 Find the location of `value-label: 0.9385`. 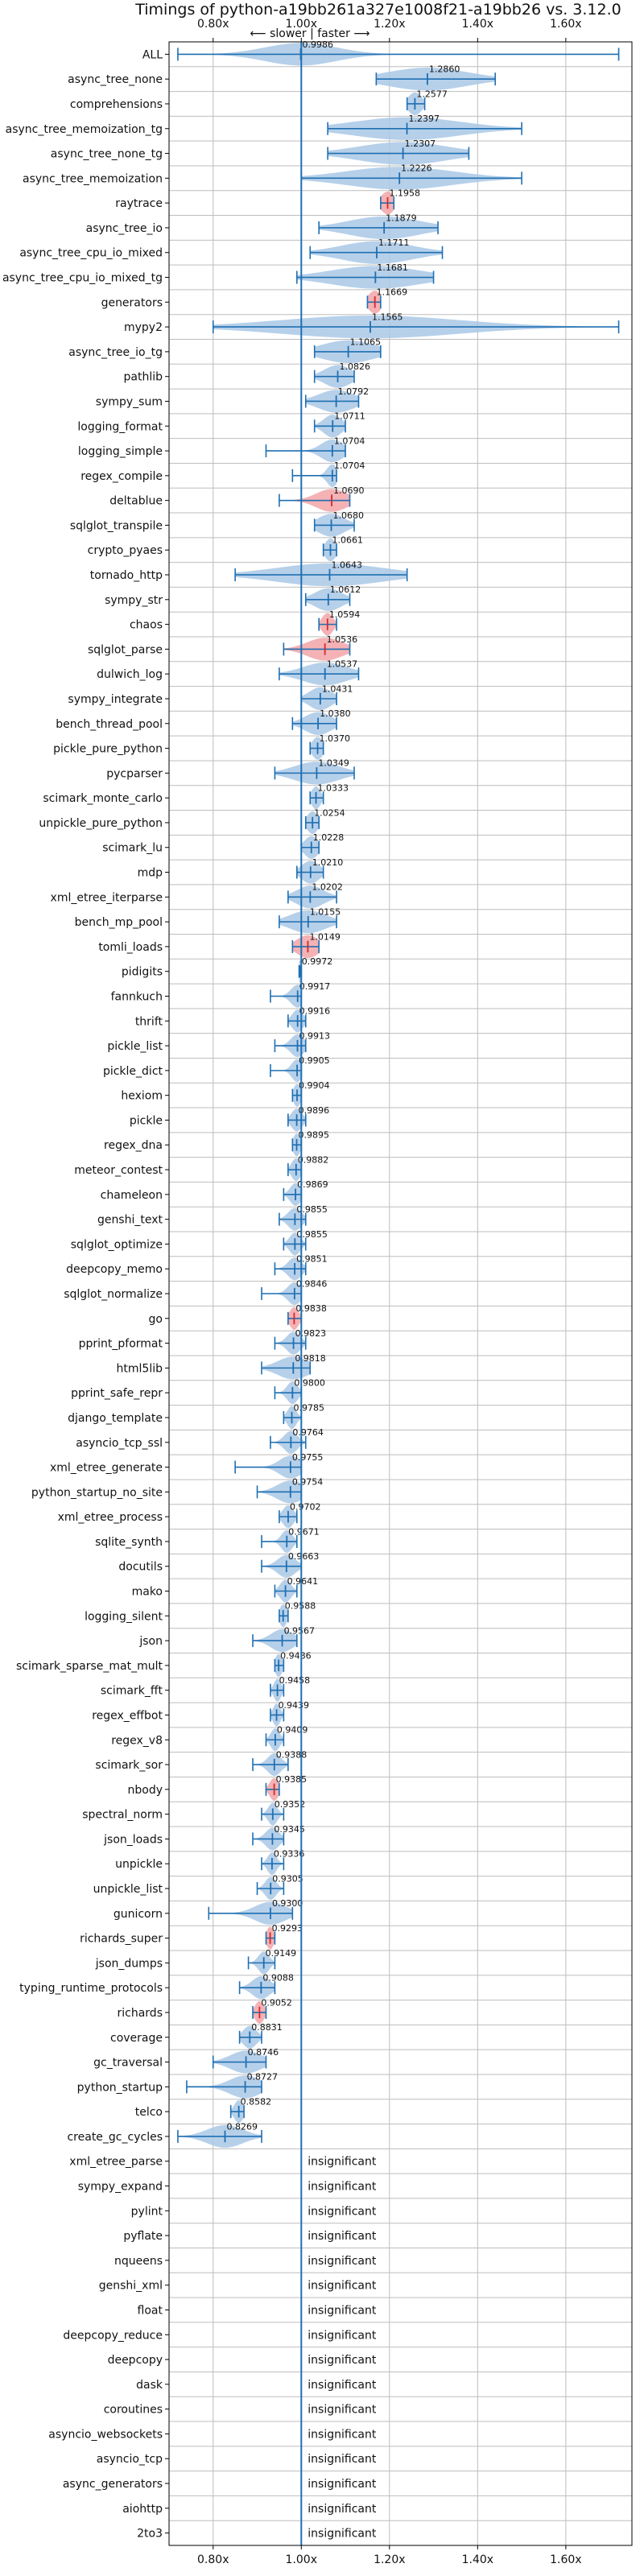

value-label: 0.9385 is located at coordinates (292, 1779).